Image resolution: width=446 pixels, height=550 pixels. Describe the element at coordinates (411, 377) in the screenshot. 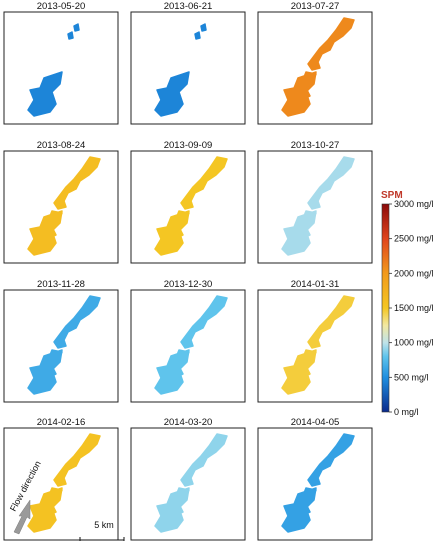

I see `legend-tick-label: 500 mg/l` at that location.